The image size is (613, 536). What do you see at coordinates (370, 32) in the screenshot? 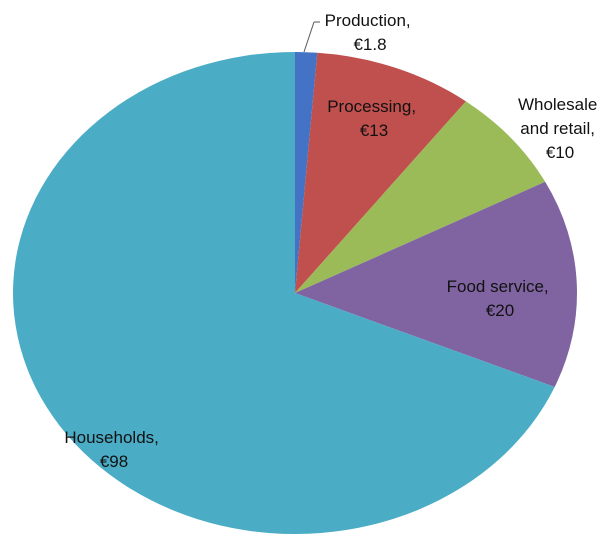
I see `production-label: Production, €1.8` at bounding box center [370, 32].